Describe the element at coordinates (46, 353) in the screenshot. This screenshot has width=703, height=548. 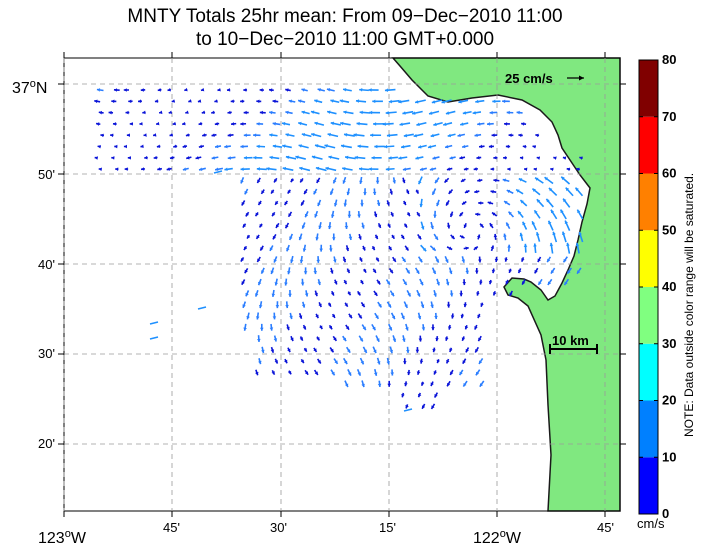
I see `lat-label-30: 30'` at that location.